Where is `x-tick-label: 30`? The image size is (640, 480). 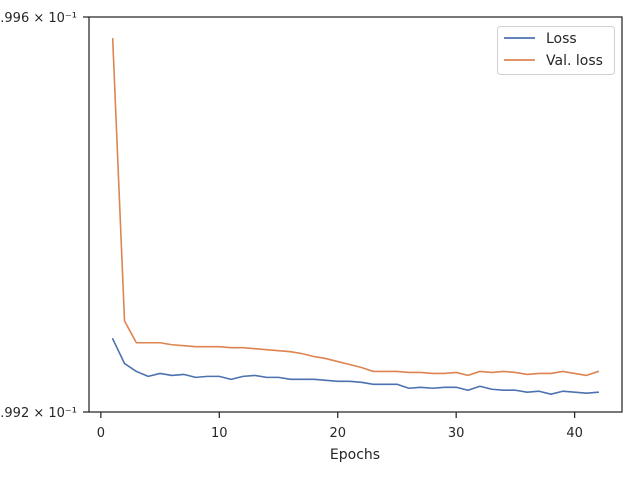
x-tick-label: 30 is located at coordinates (456, 433).